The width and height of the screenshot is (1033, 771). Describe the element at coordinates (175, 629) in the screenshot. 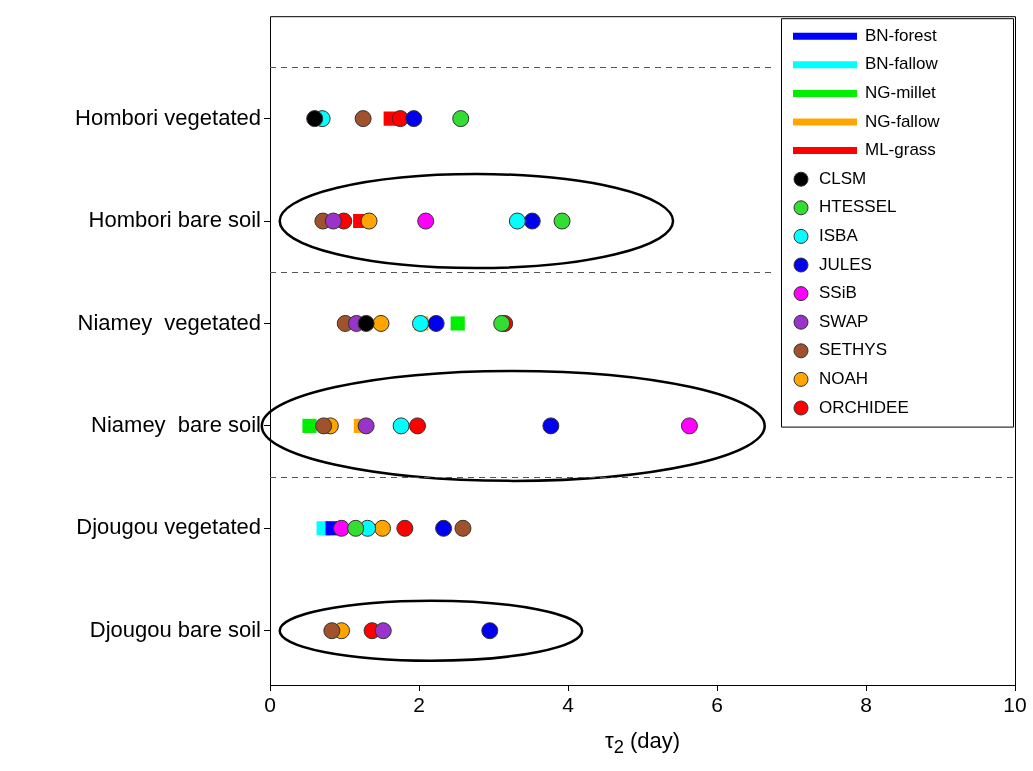

I see `y-tick-label: Djougou bare soil` at that location.